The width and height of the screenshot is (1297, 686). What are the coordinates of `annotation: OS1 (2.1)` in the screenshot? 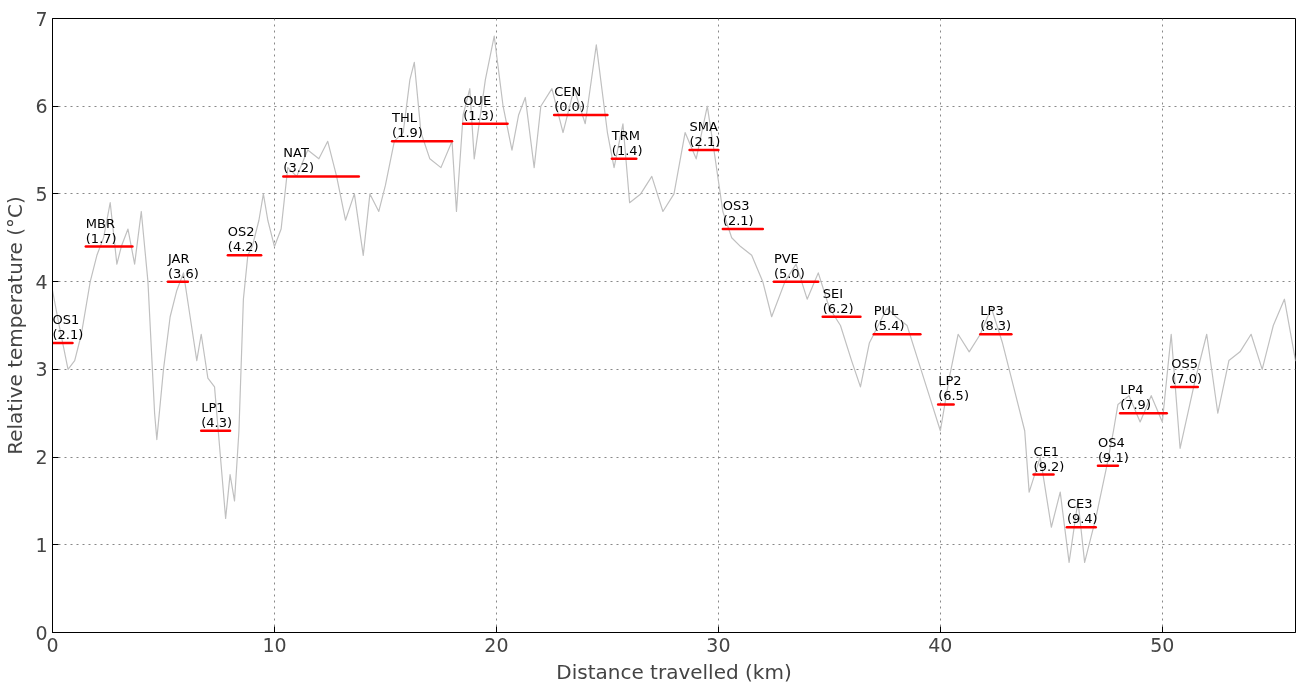 It's located at (68, 327).